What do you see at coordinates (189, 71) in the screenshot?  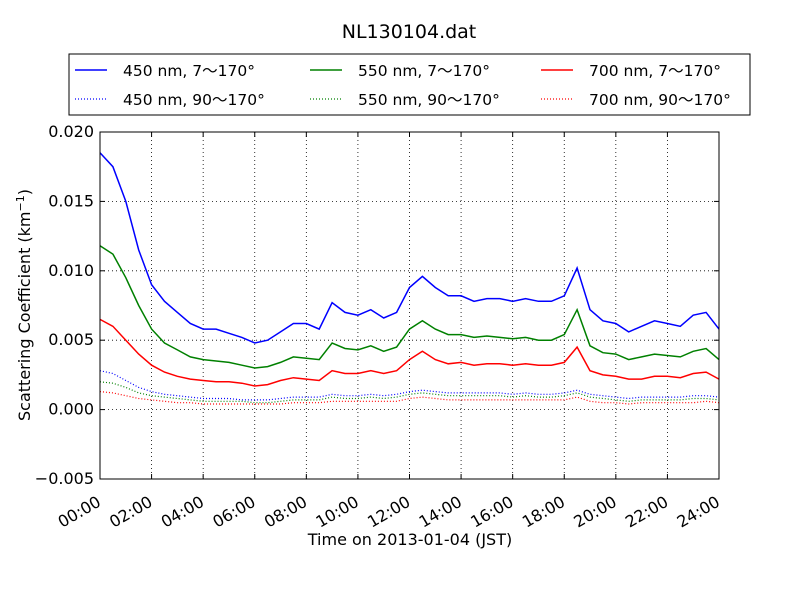 I see `legend-label-0: 450 nm, 7～170°` at bounding box center [189, 71].